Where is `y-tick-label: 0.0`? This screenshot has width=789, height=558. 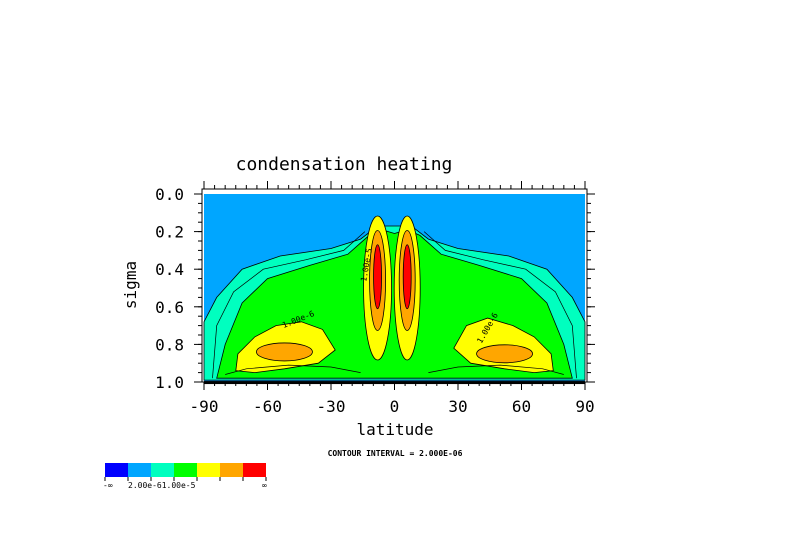 y-tick-label: 0.0 is located at coordinates (169, 194).